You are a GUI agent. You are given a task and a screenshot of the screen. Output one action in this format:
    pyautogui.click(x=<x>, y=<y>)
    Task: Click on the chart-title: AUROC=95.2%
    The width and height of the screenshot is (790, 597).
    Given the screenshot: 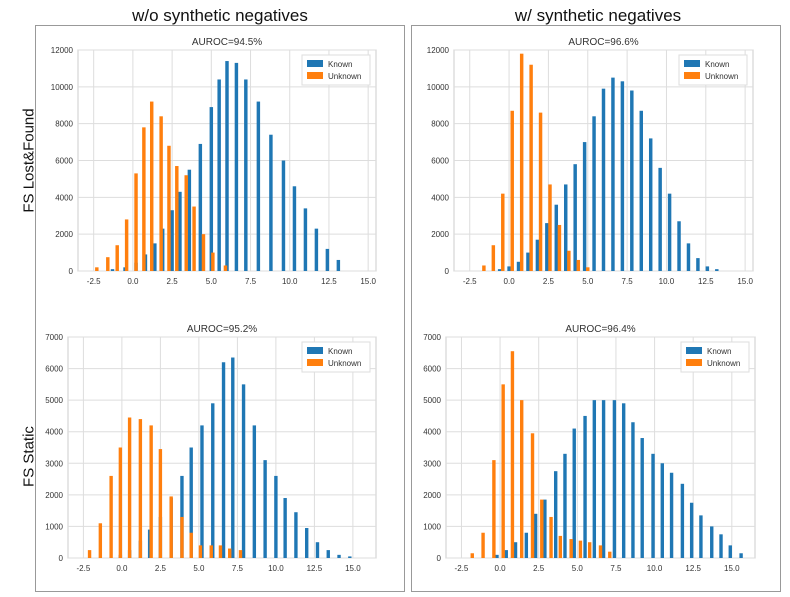 What is the action you would take?
    pyautogui.click(x=222, y=329)
    